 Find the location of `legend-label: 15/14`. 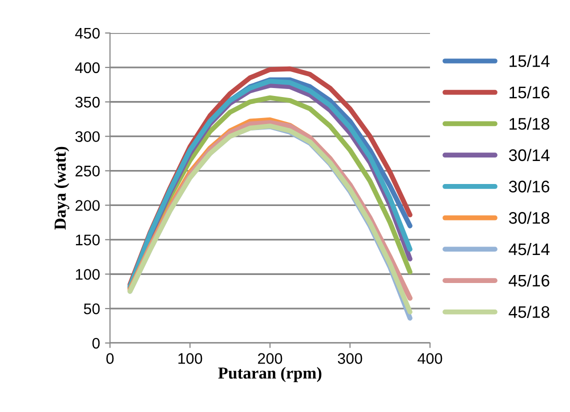

legend-label: 15/14 is located at coordinates (530, 60).